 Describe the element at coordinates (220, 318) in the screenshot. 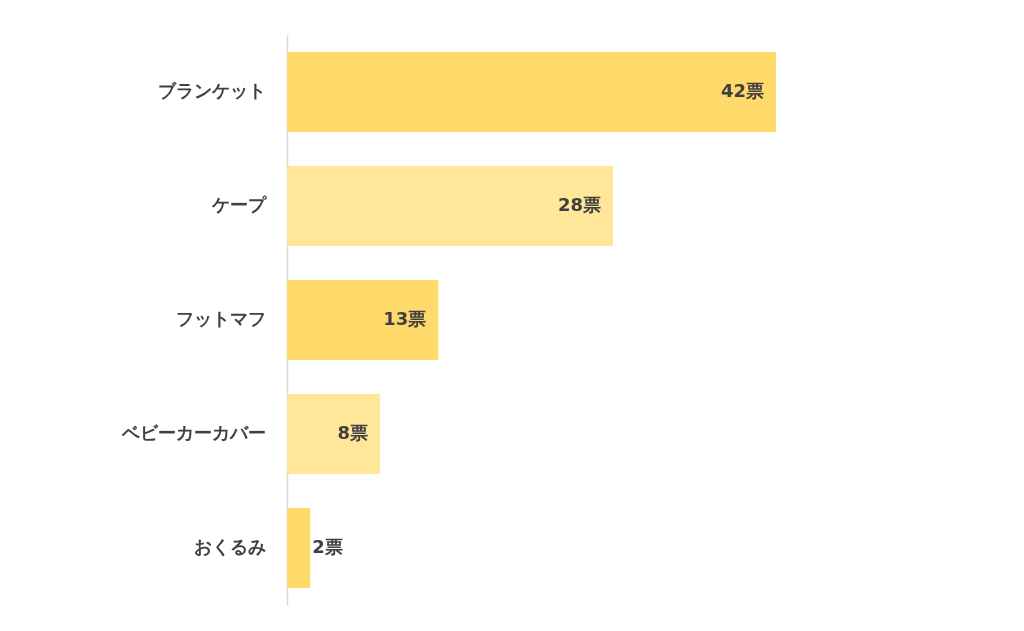

I see `y-tick-label: フットマフ` at that location.